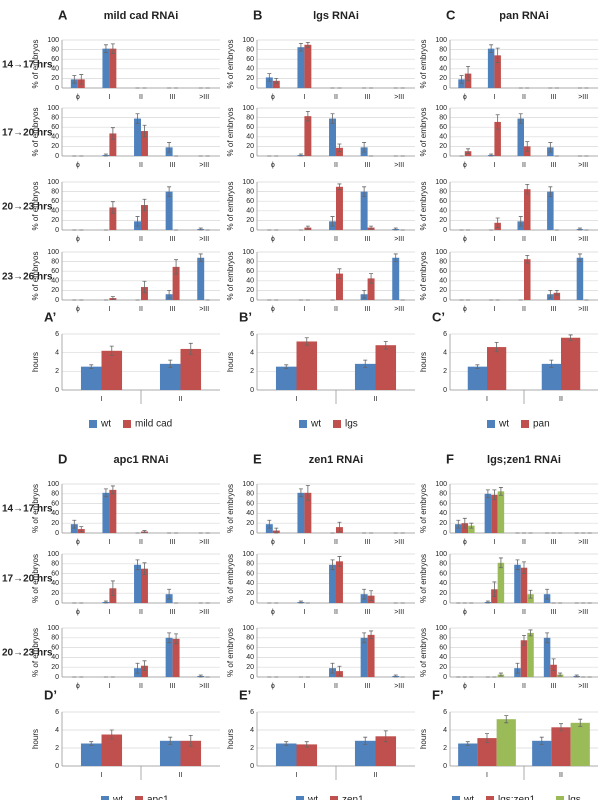  Describe the element at coordinates (57, 353) in the screenshot. I see `y-tick-label: 4` at that location.